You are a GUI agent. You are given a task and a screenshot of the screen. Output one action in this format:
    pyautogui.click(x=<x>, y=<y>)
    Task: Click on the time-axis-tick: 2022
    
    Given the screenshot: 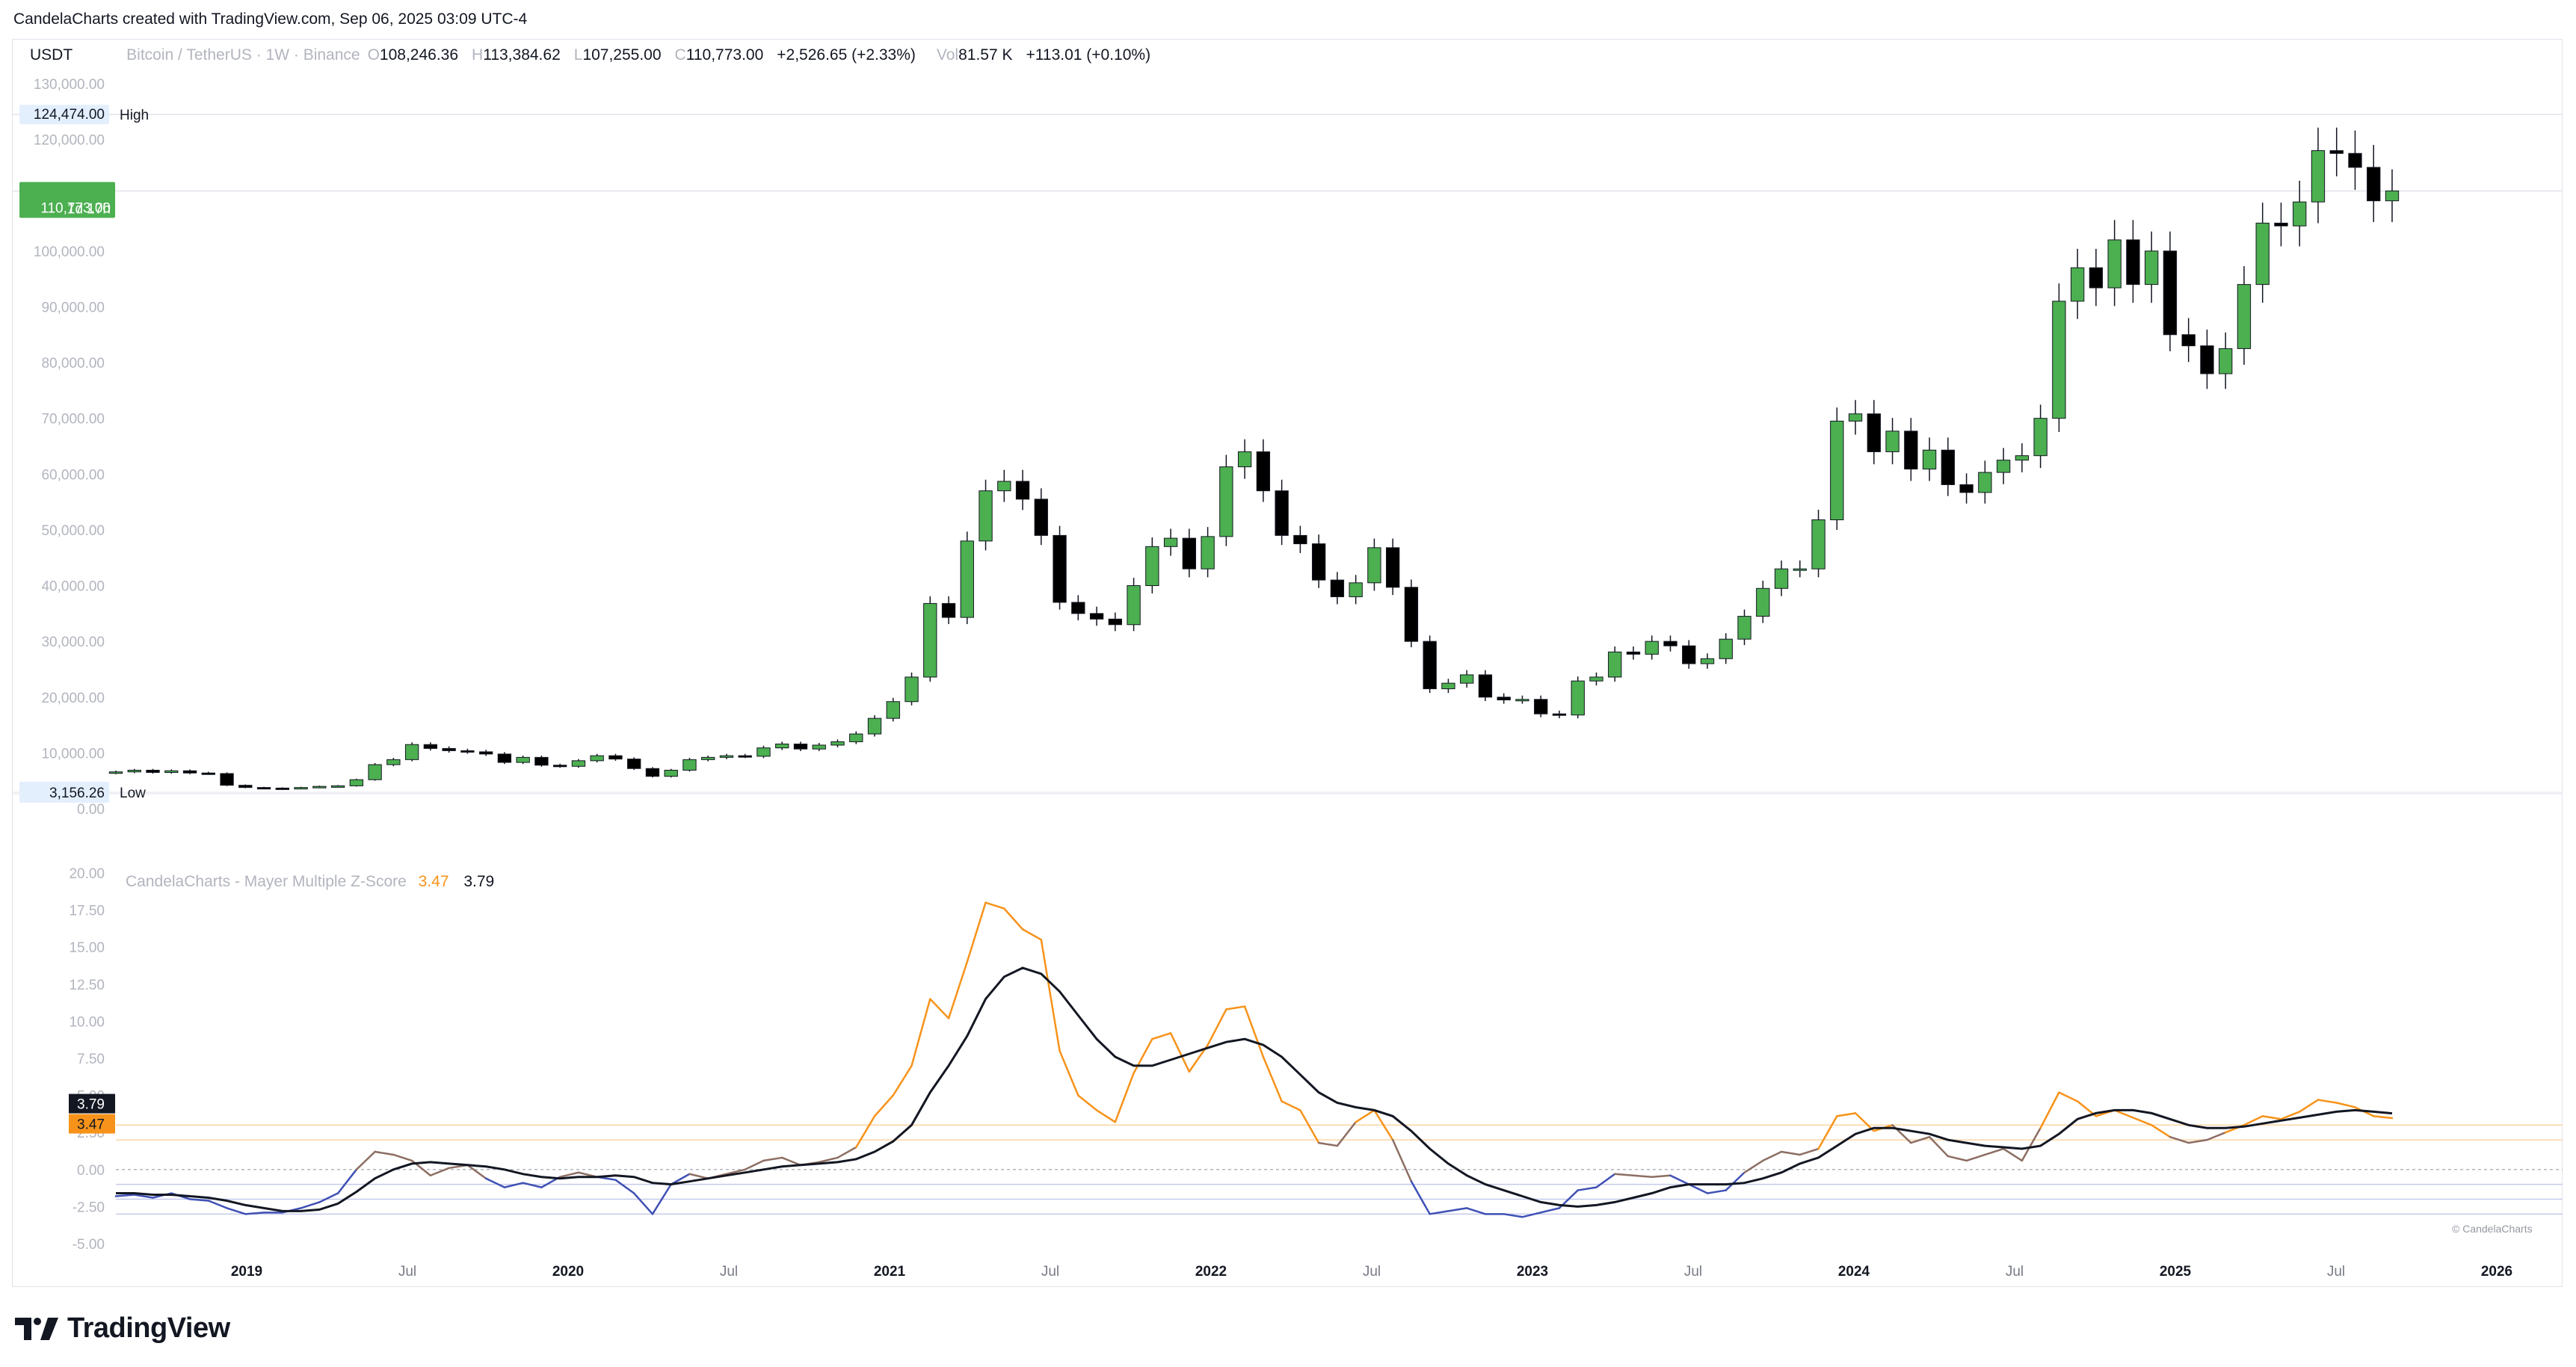 What is the action you would take?
    pyautogui.click(x=1211, y=1272)
    